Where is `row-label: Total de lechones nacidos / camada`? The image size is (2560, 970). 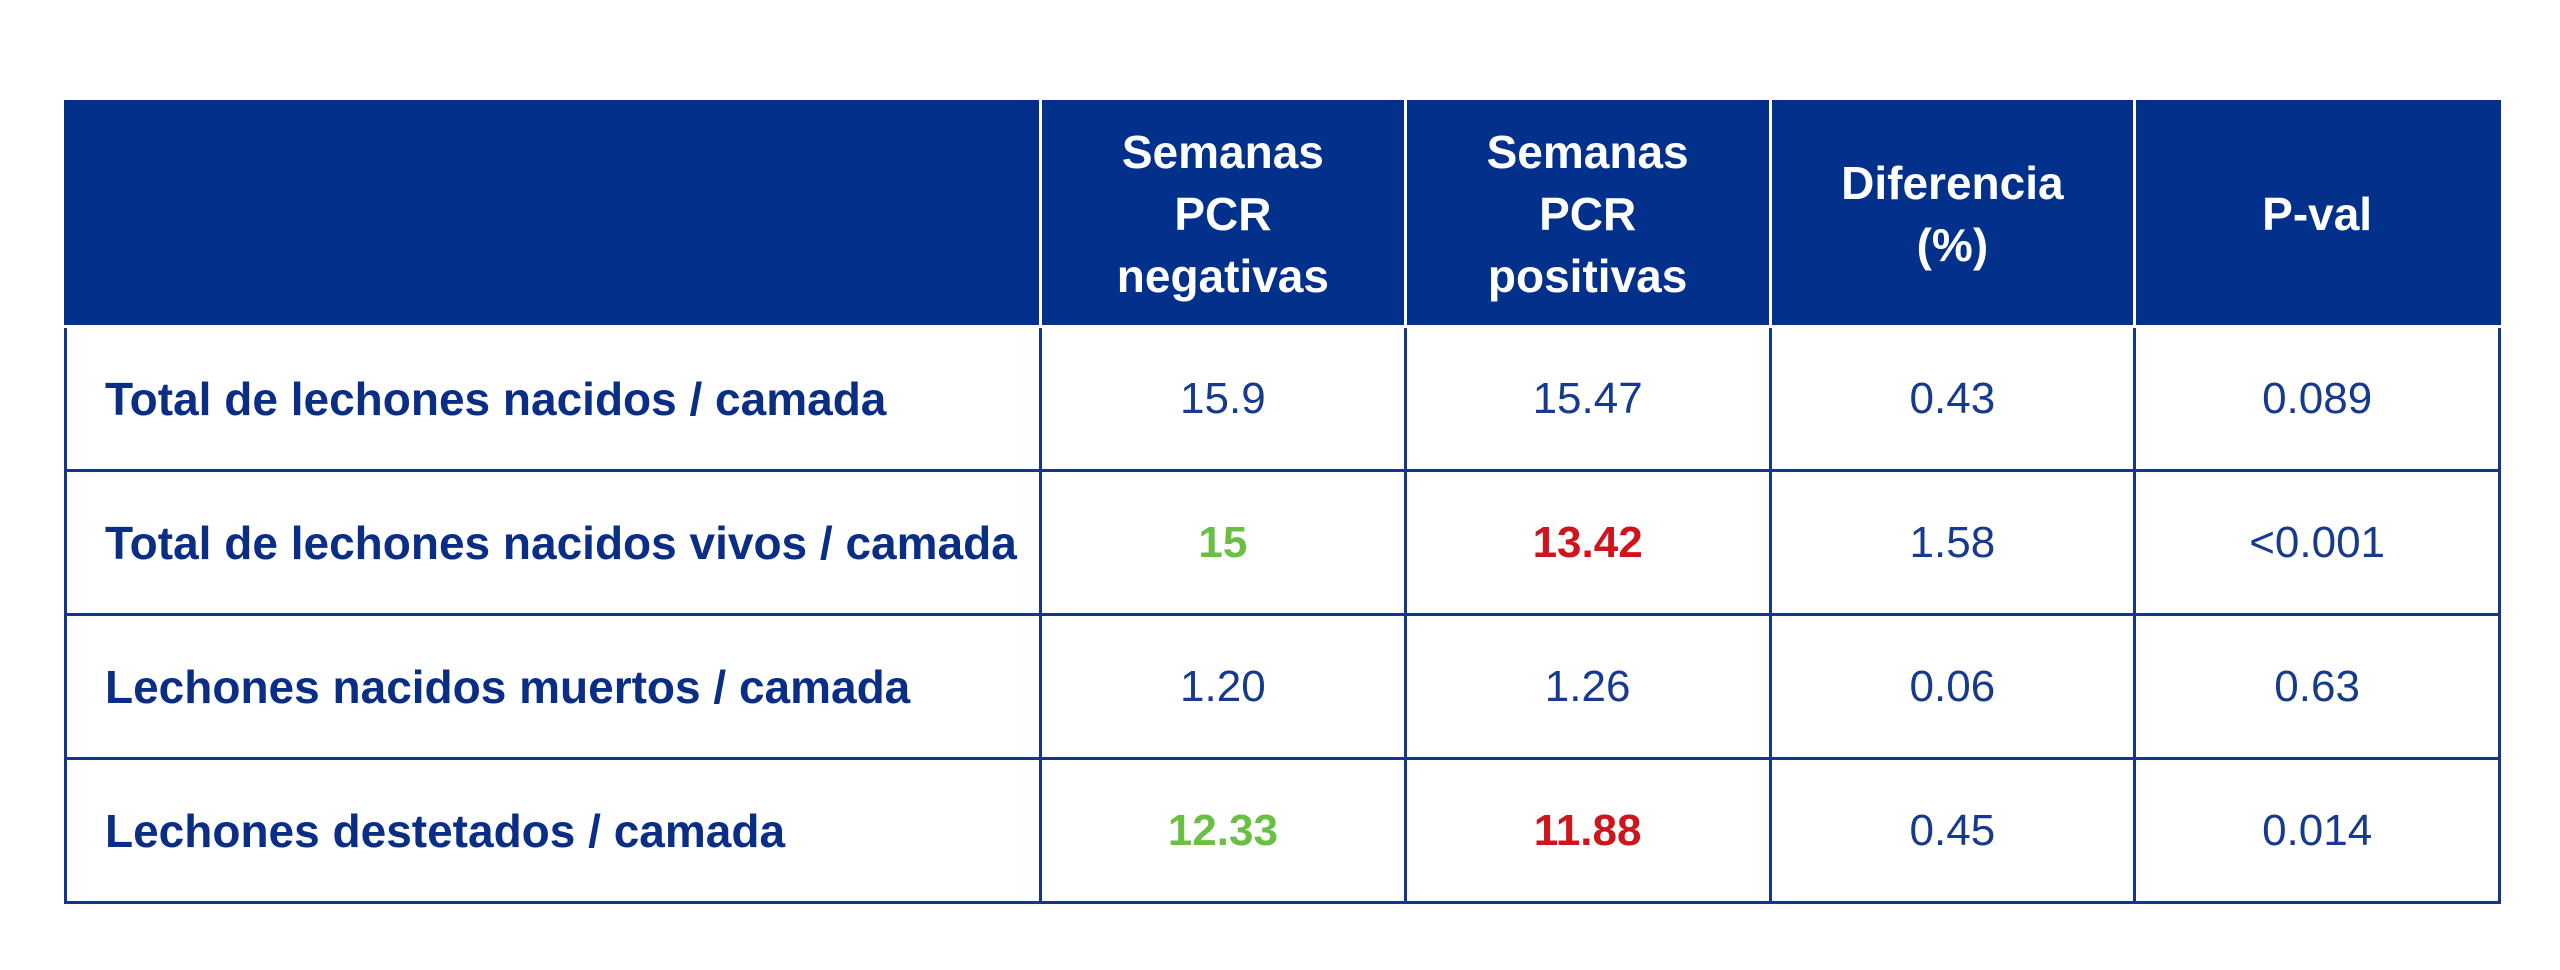 row-label: Total de lechones nacidos / camada is located at coordinates (553, 398).